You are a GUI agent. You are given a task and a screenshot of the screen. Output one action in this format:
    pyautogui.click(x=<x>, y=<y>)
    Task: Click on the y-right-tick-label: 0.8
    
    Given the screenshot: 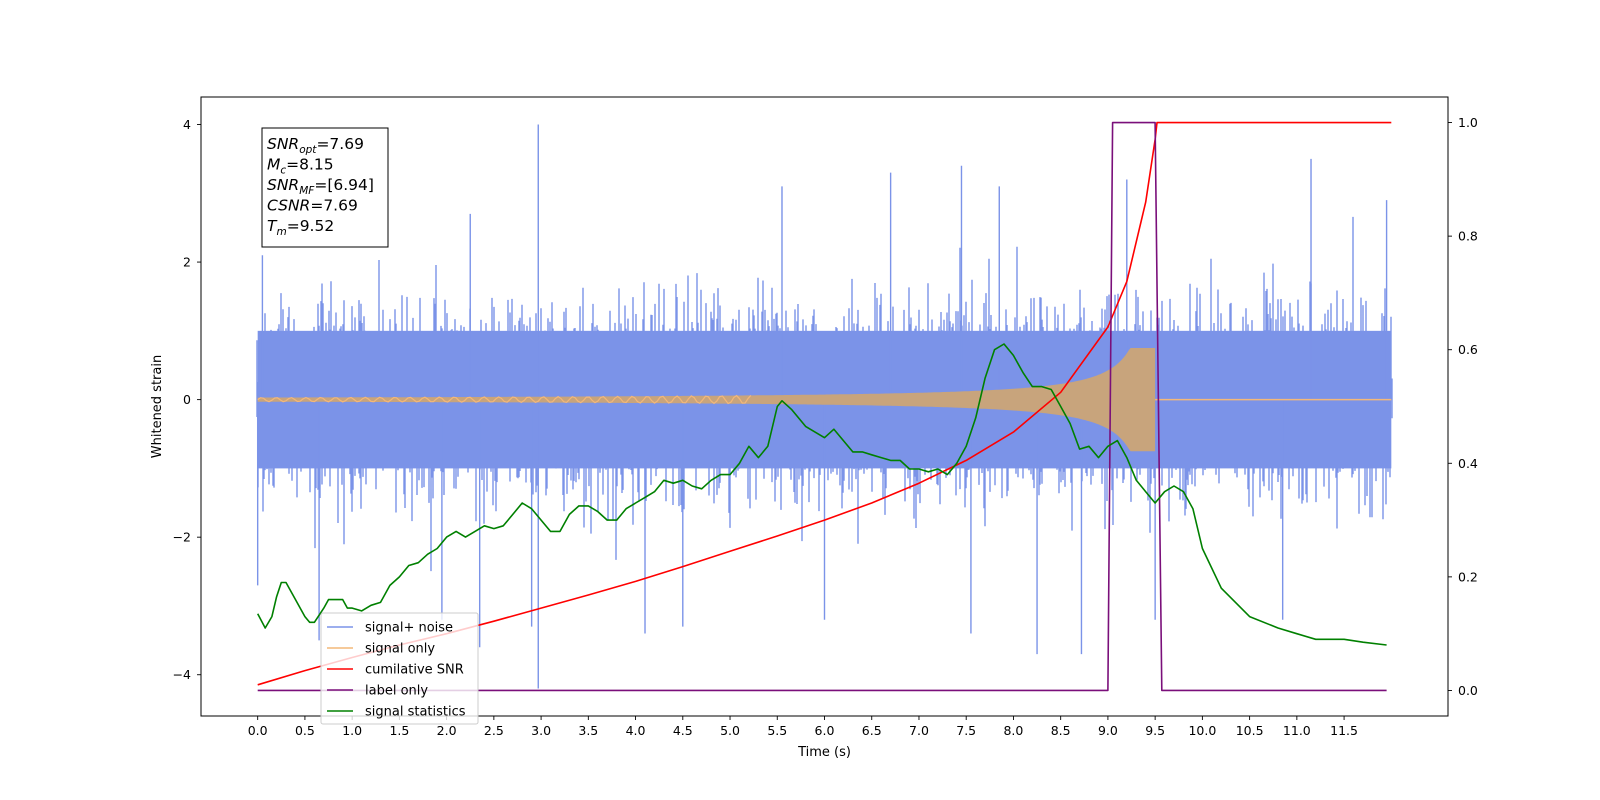 What is the action you would take?
    pyautogui.click(x=1468, y=236)
    